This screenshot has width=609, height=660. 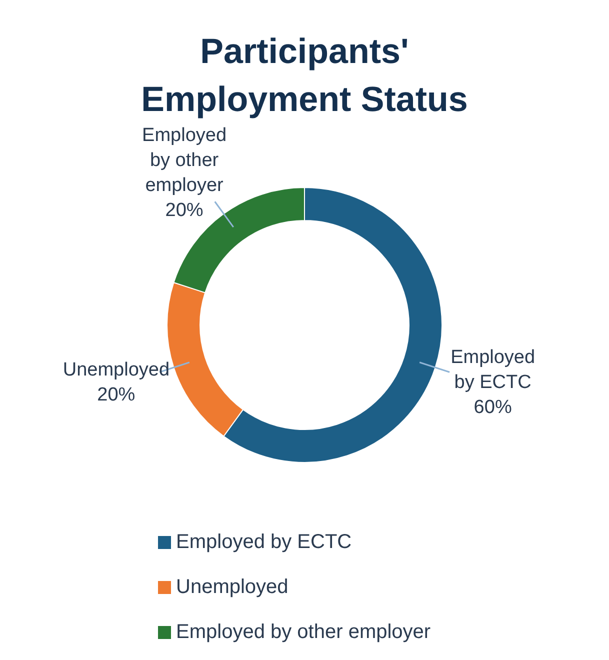 What do you see at coordinates (264, 542) in the screenshot?
I see `legend-label: Employed by ECTC` at bounding box center [264, 542].